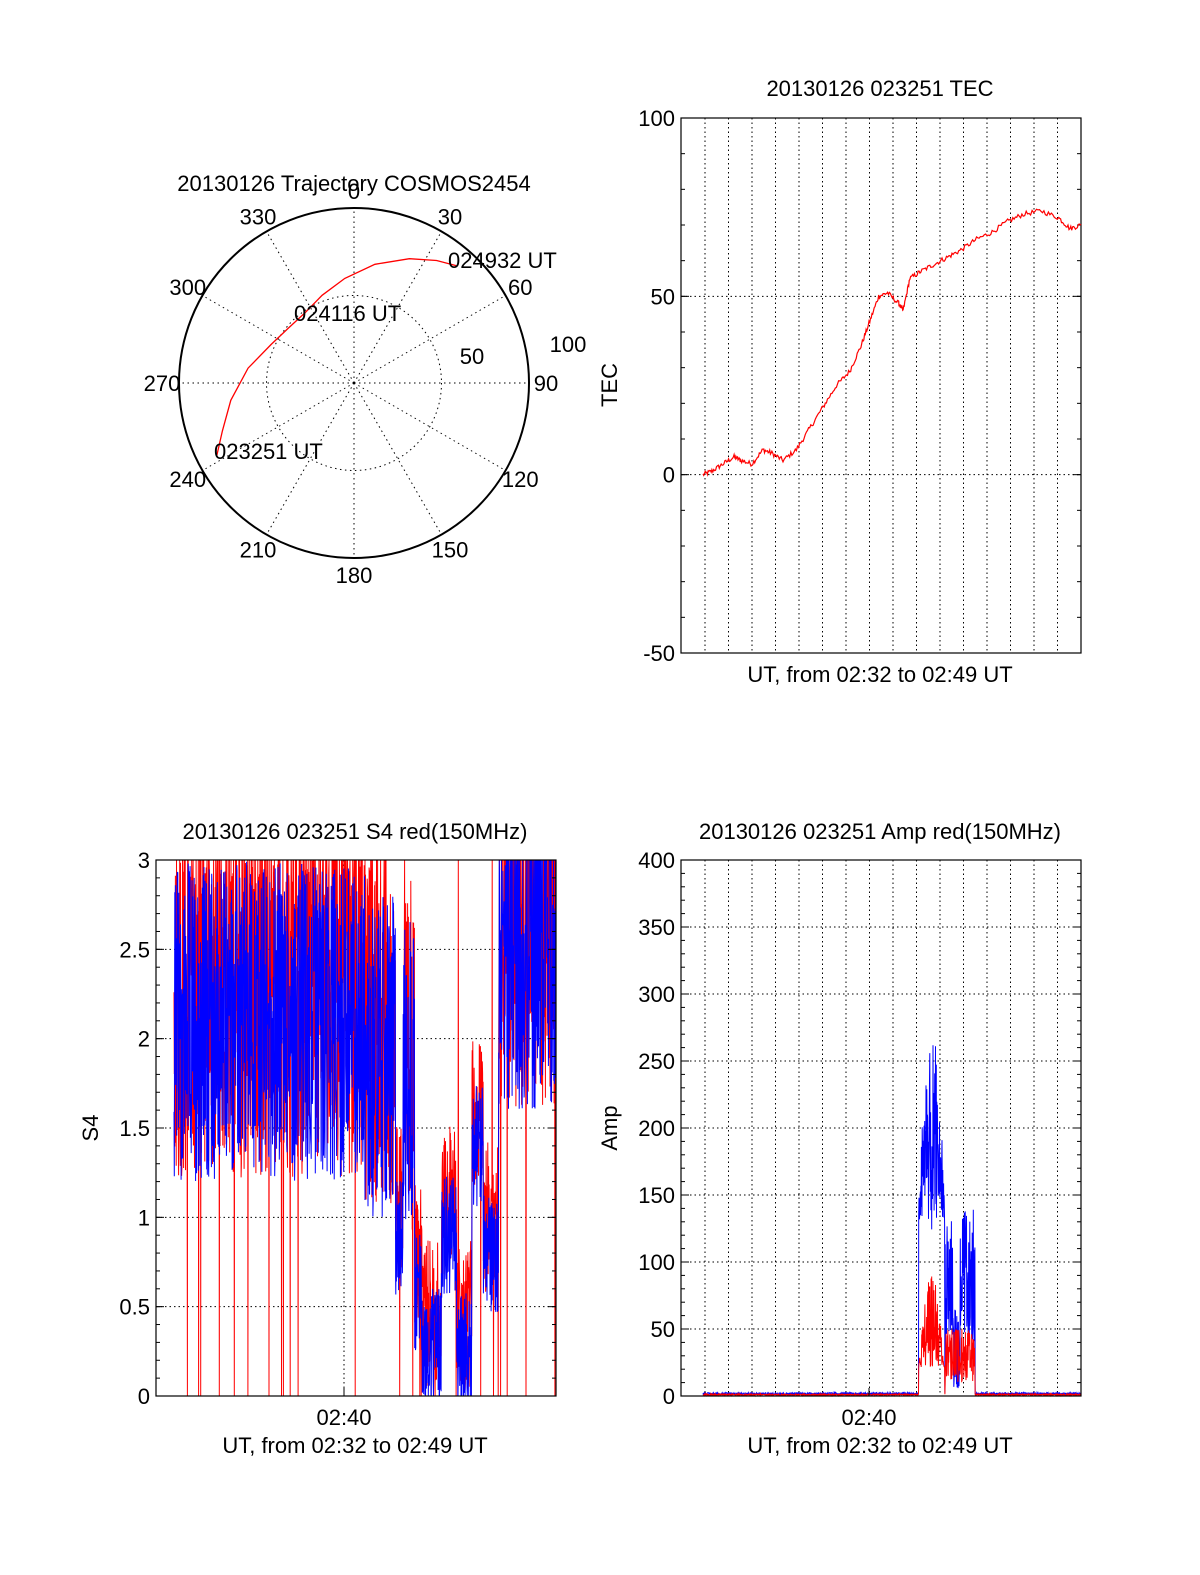 This screenshot has width=1200, height=1575. I want to click on polar-angle-label: 90, so click(546, 383).